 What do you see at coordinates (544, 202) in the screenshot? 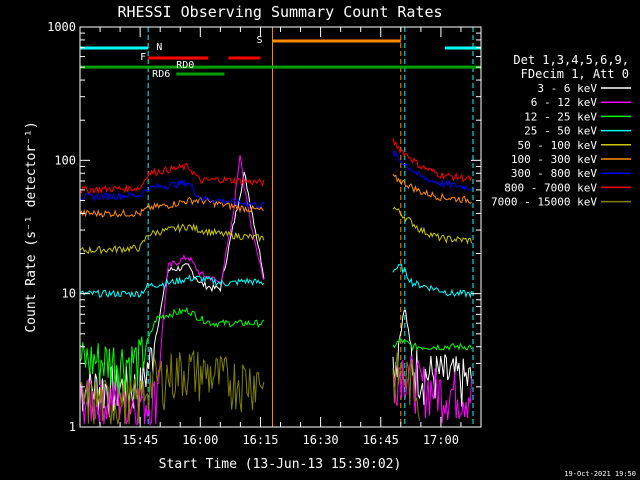
I see `legend-label: 7000 - 15000 keV` at bounding box center [544, 202].